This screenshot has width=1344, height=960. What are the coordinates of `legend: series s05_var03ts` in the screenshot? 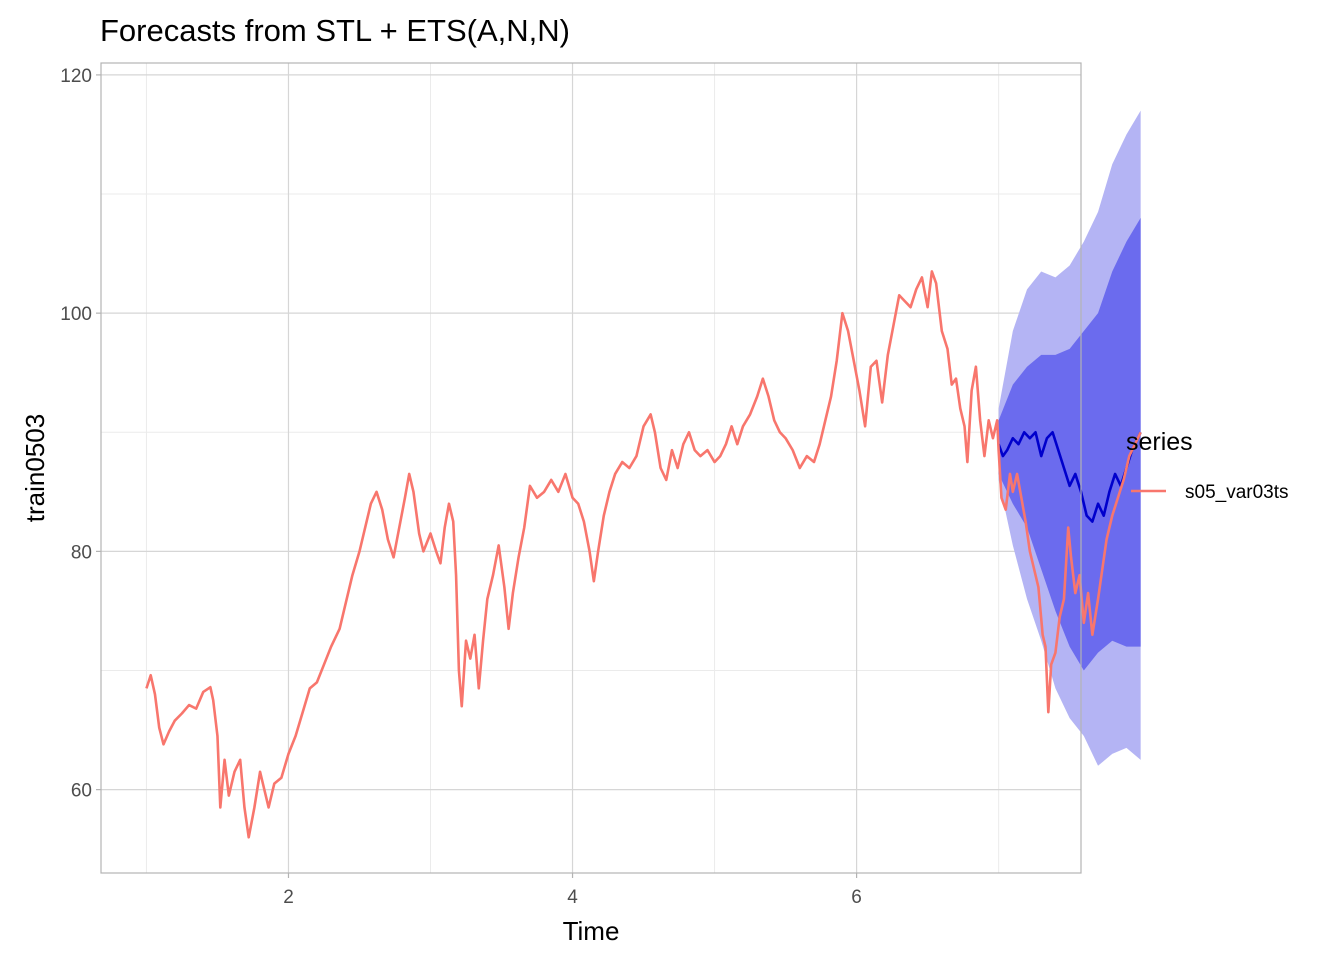 It's located at (1207, 465).